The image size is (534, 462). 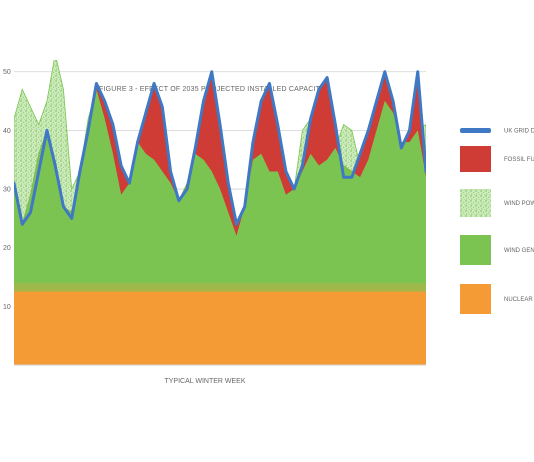 I want to click on legend-item-nuclear: NUCLEAR, so click(x=496, y=299).